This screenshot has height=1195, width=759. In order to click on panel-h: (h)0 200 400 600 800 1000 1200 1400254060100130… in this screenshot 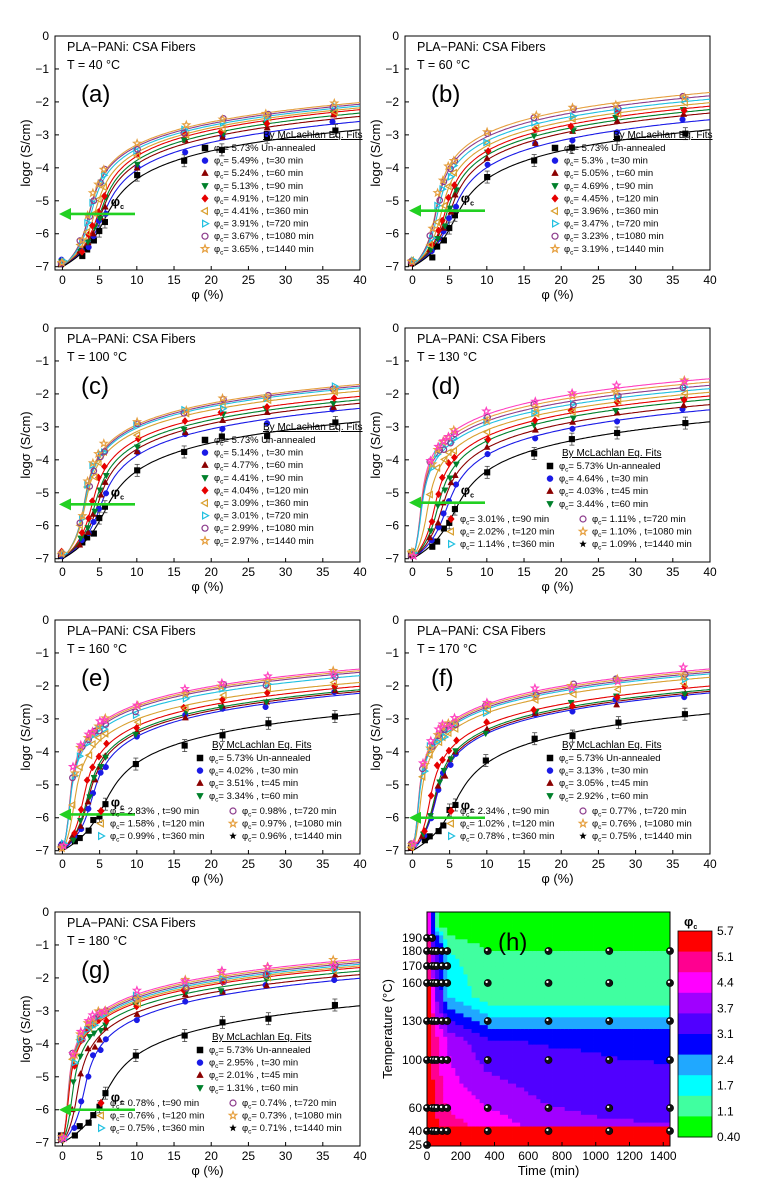, I will do `click(560, 1044)`.